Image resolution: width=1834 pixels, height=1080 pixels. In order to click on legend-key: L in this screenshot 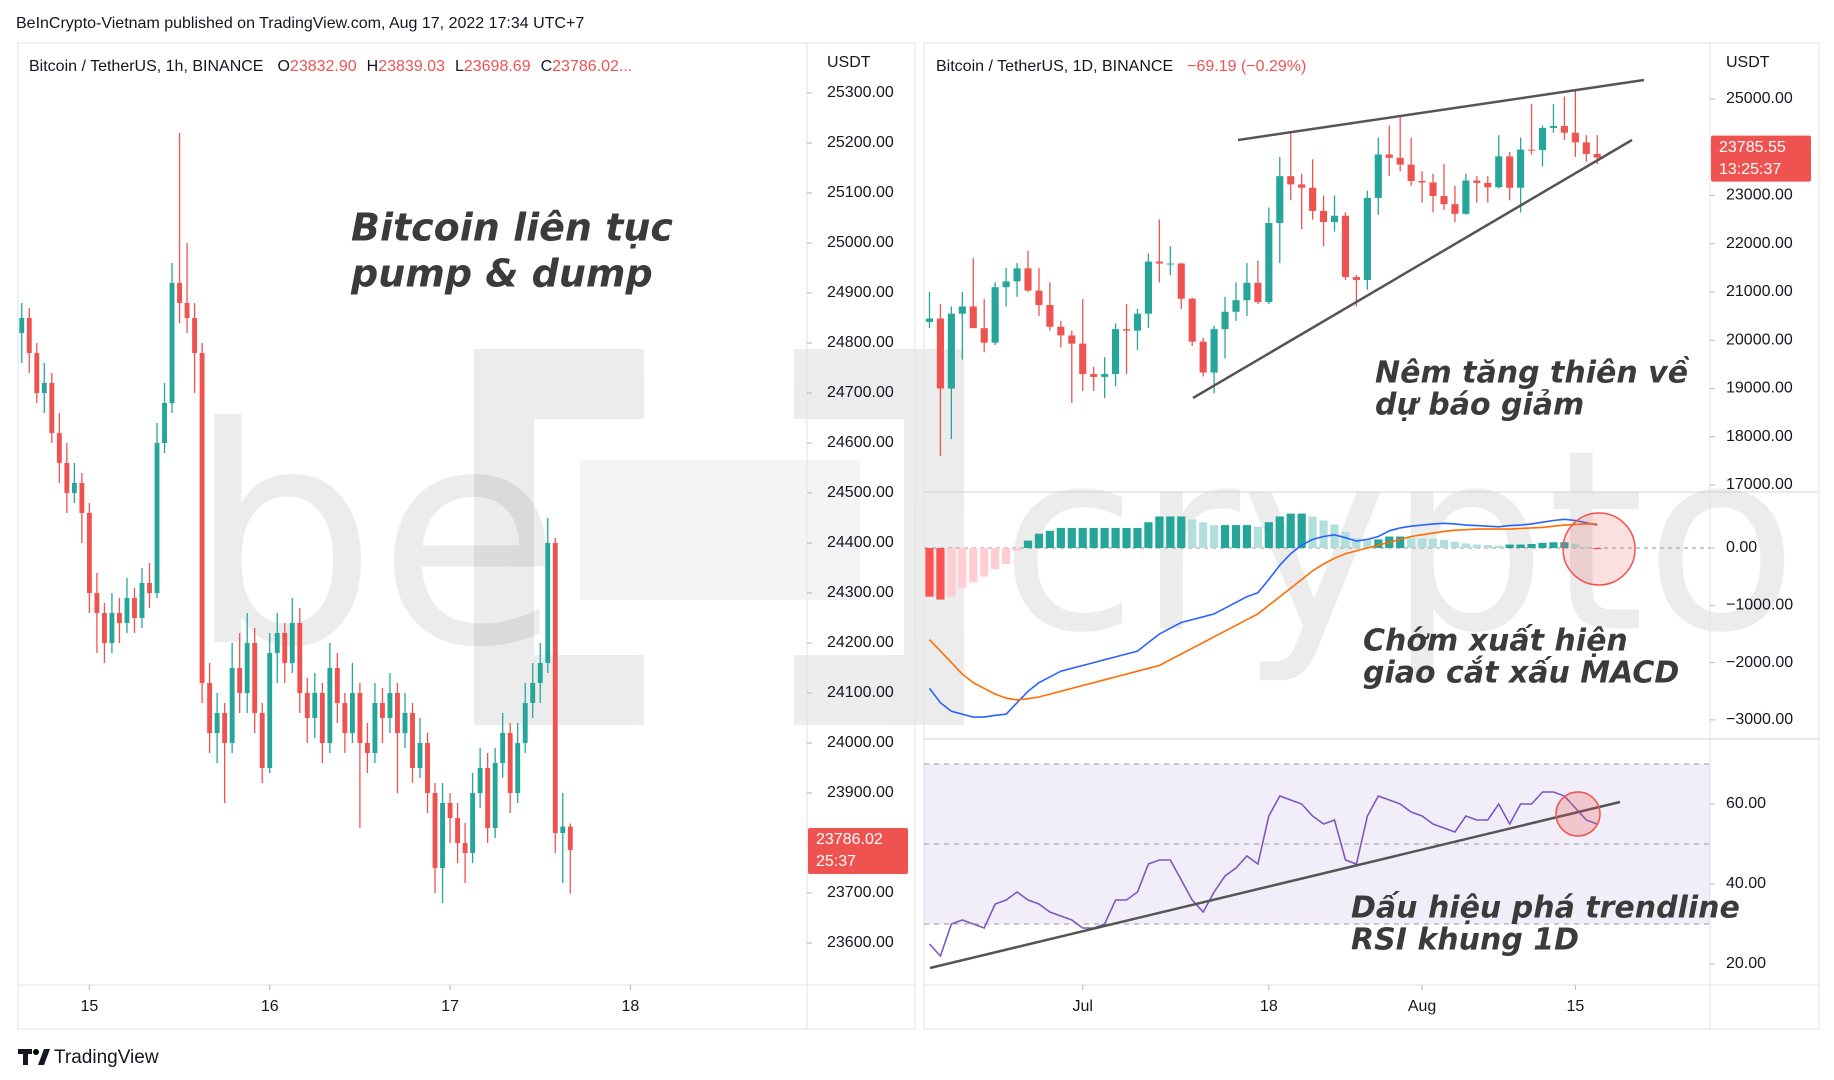, I will do `click(459, 66)`.